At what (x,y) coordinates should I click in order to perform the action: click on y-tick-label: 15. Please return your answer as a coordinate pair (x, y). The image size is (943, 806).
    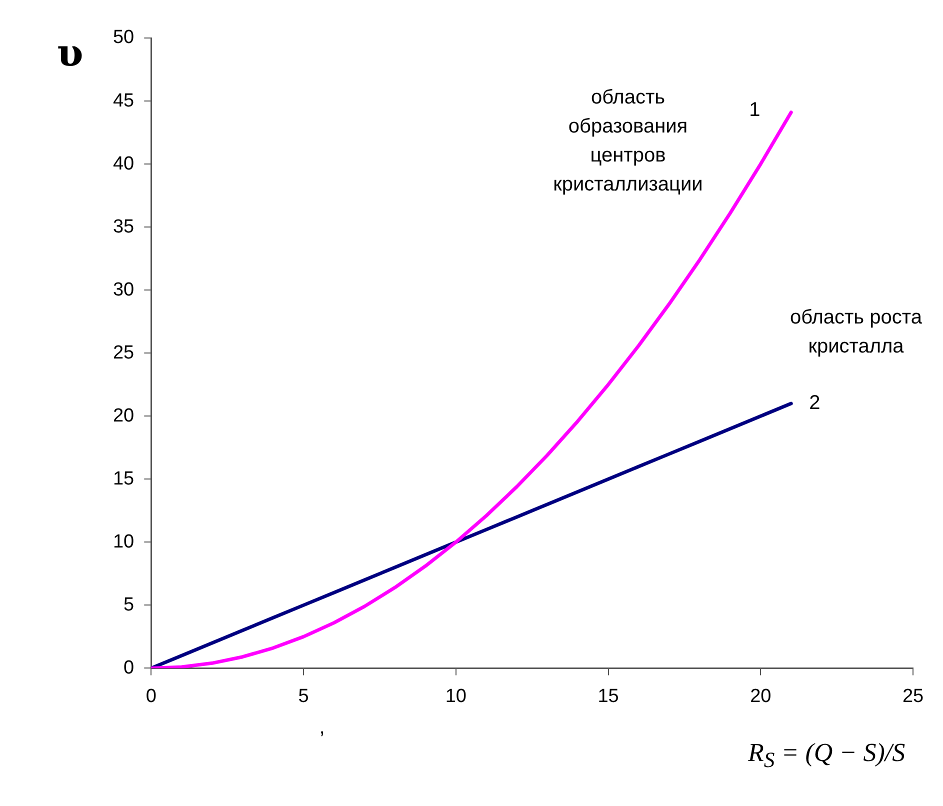
    Looking at the image, I should click on (123, 479).